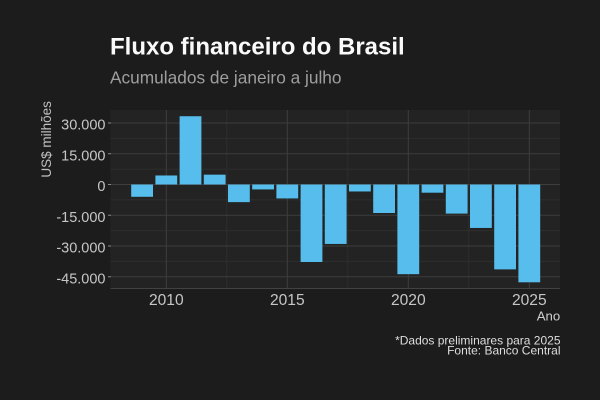 The image size is (600, 400). Describe the element at coordinates (101, 187) in the screenshot. I see `svg-text: 0` at that location.